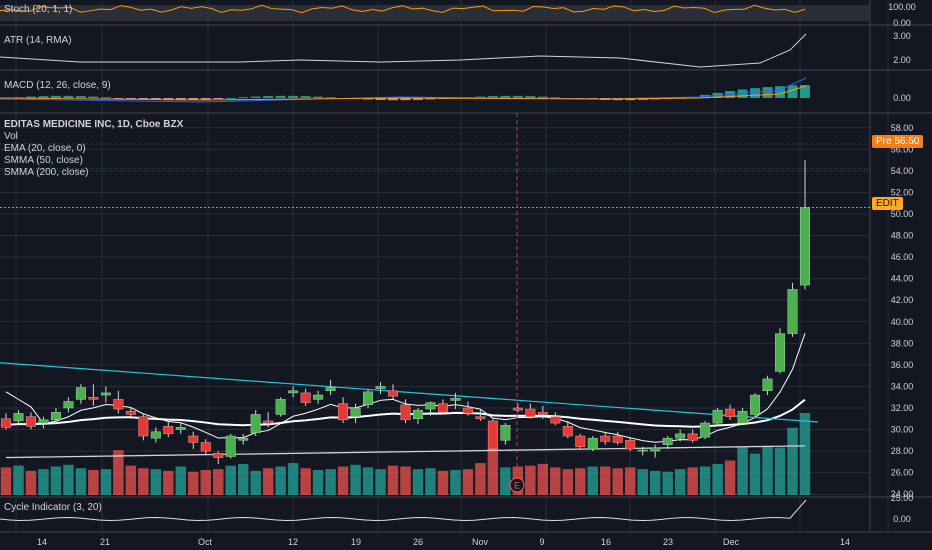 This screenshot has width=932, height=550. I want to click on x-axis-label: 16, so click(606, 542).